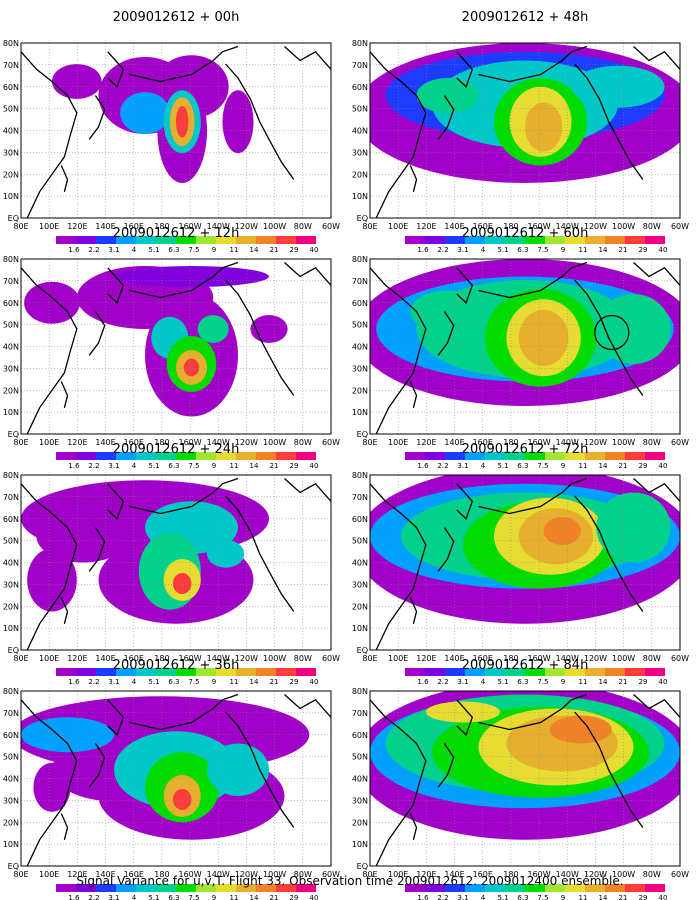  I want to click on lat-label: 80N, so click(11, 43).